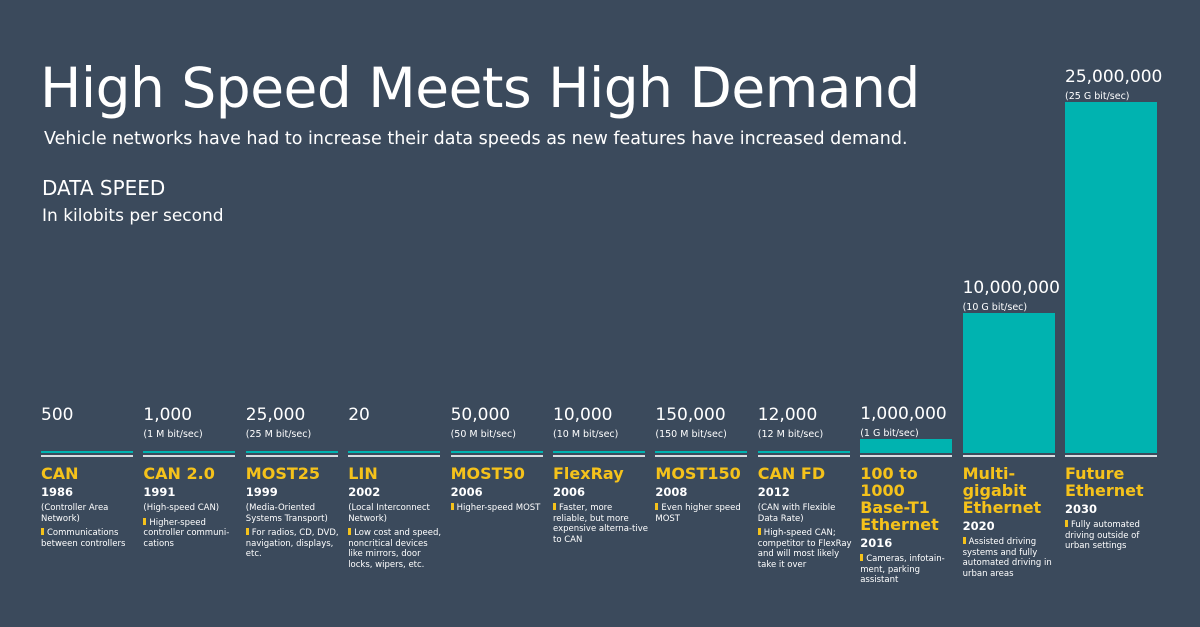  What do you see at coordinates (359, 415) in the screenshot?
I see `value-label: 20` at bounding box center [359, 415].